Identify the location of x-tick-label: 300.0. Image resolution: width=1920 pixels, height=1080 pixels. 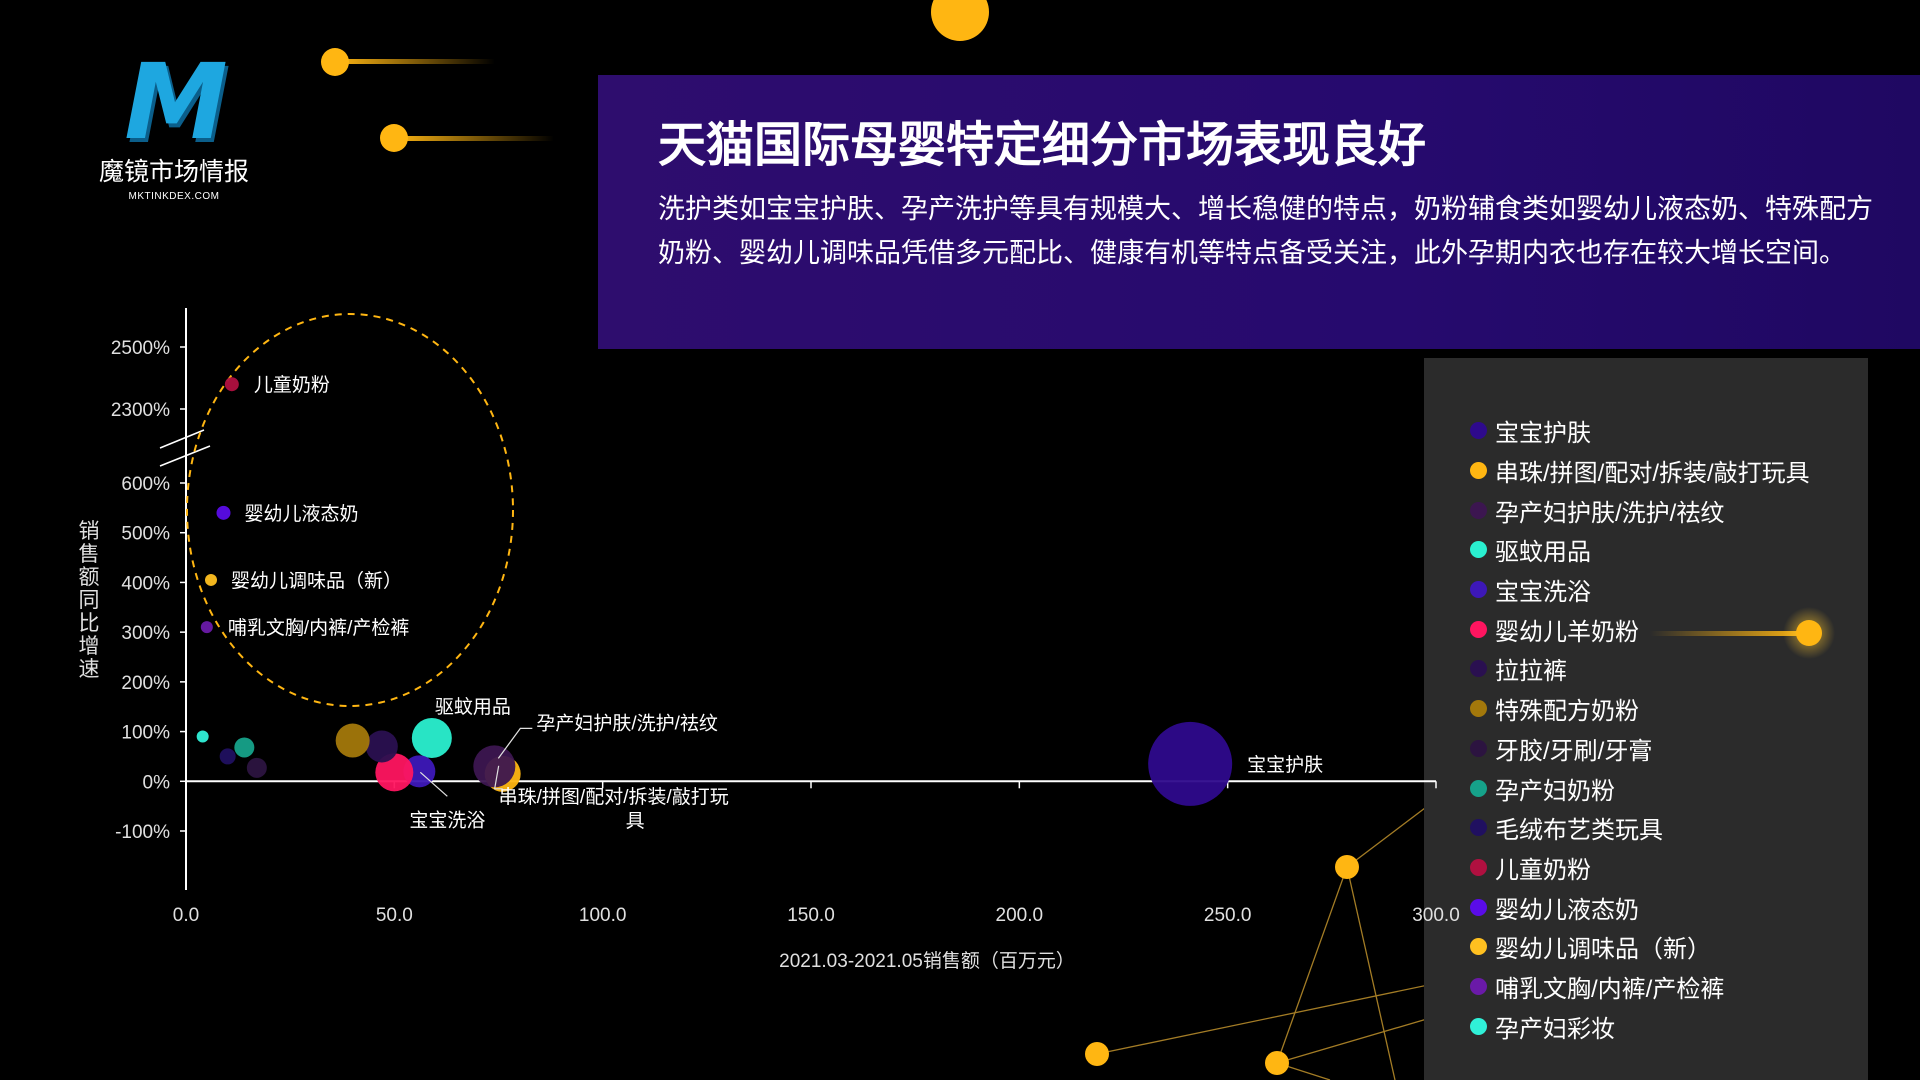
(1436, 915).